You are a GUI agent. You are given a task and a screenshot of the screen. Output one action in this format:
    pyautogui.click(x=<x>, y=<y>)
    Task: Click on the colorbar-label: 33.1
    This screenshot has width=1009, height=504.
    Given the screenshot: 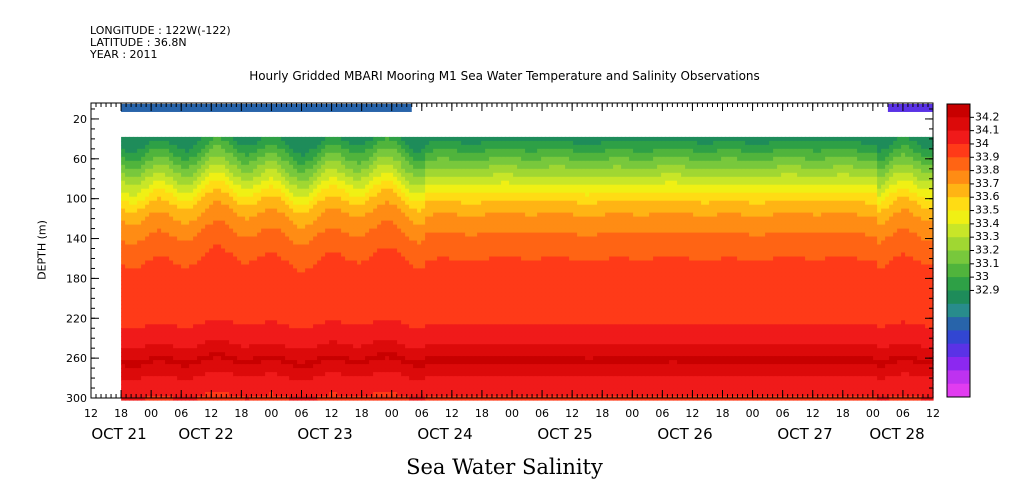 What is the action you would take?
    pyautogui.click(x=987, y=263)
    